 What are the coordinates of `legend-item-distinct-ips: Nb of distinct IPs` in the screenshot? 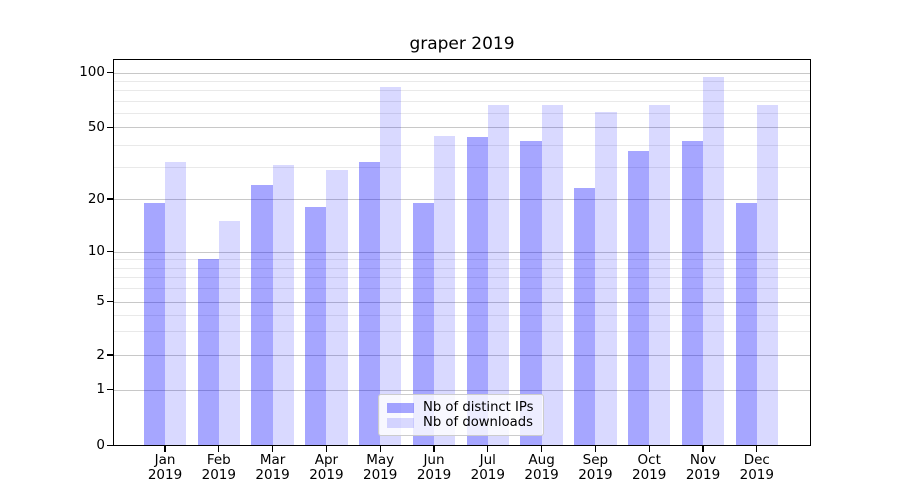 It's located at (461, 407).